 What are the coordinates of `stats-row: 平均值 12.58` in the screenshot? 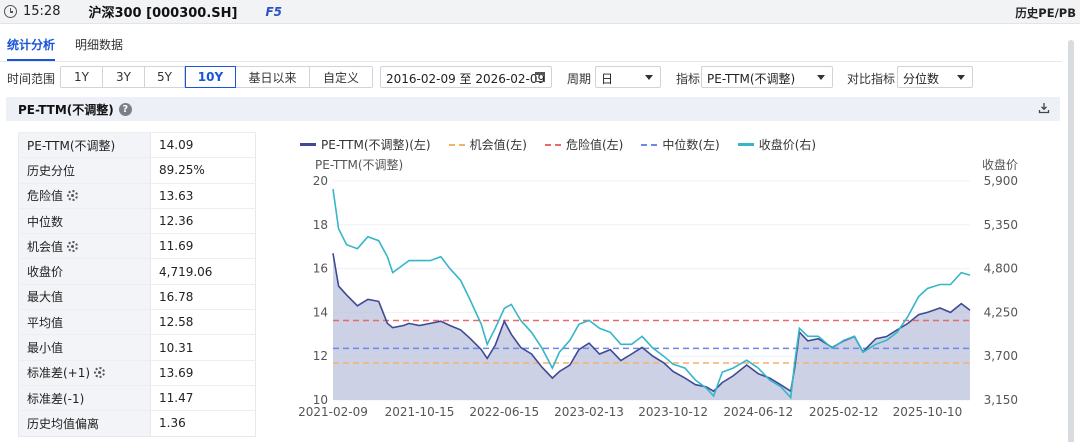 It's located at (137, 322).